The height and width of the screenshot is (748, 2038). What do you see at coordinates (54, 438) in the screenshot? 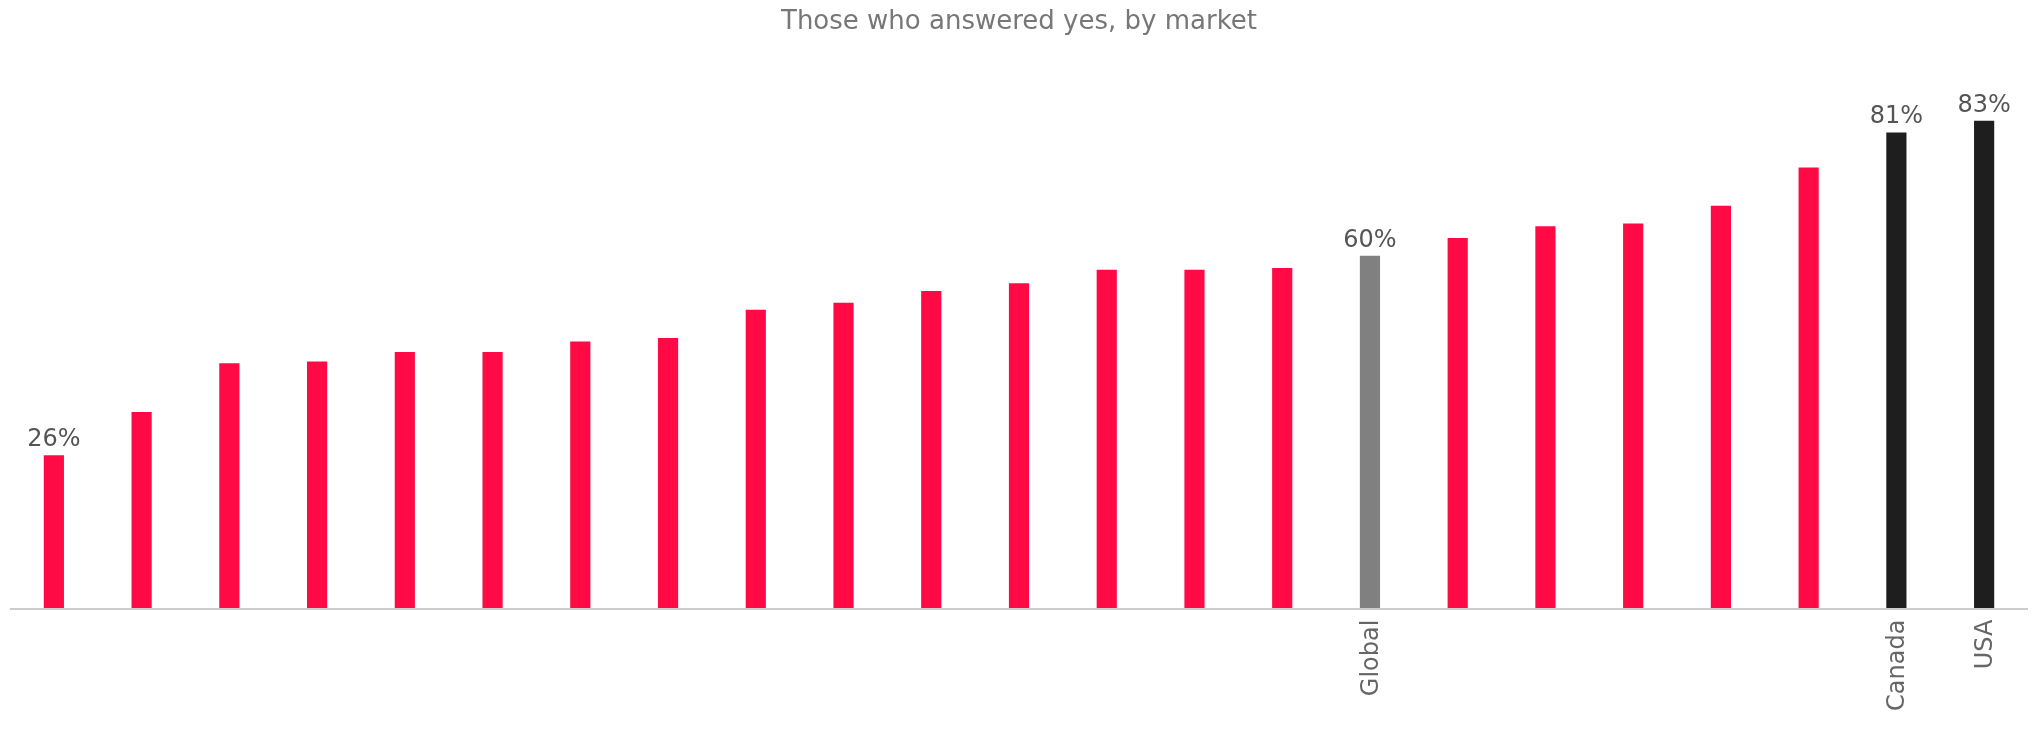
I see `data-label: 26%` at bounding box center [54, 438].